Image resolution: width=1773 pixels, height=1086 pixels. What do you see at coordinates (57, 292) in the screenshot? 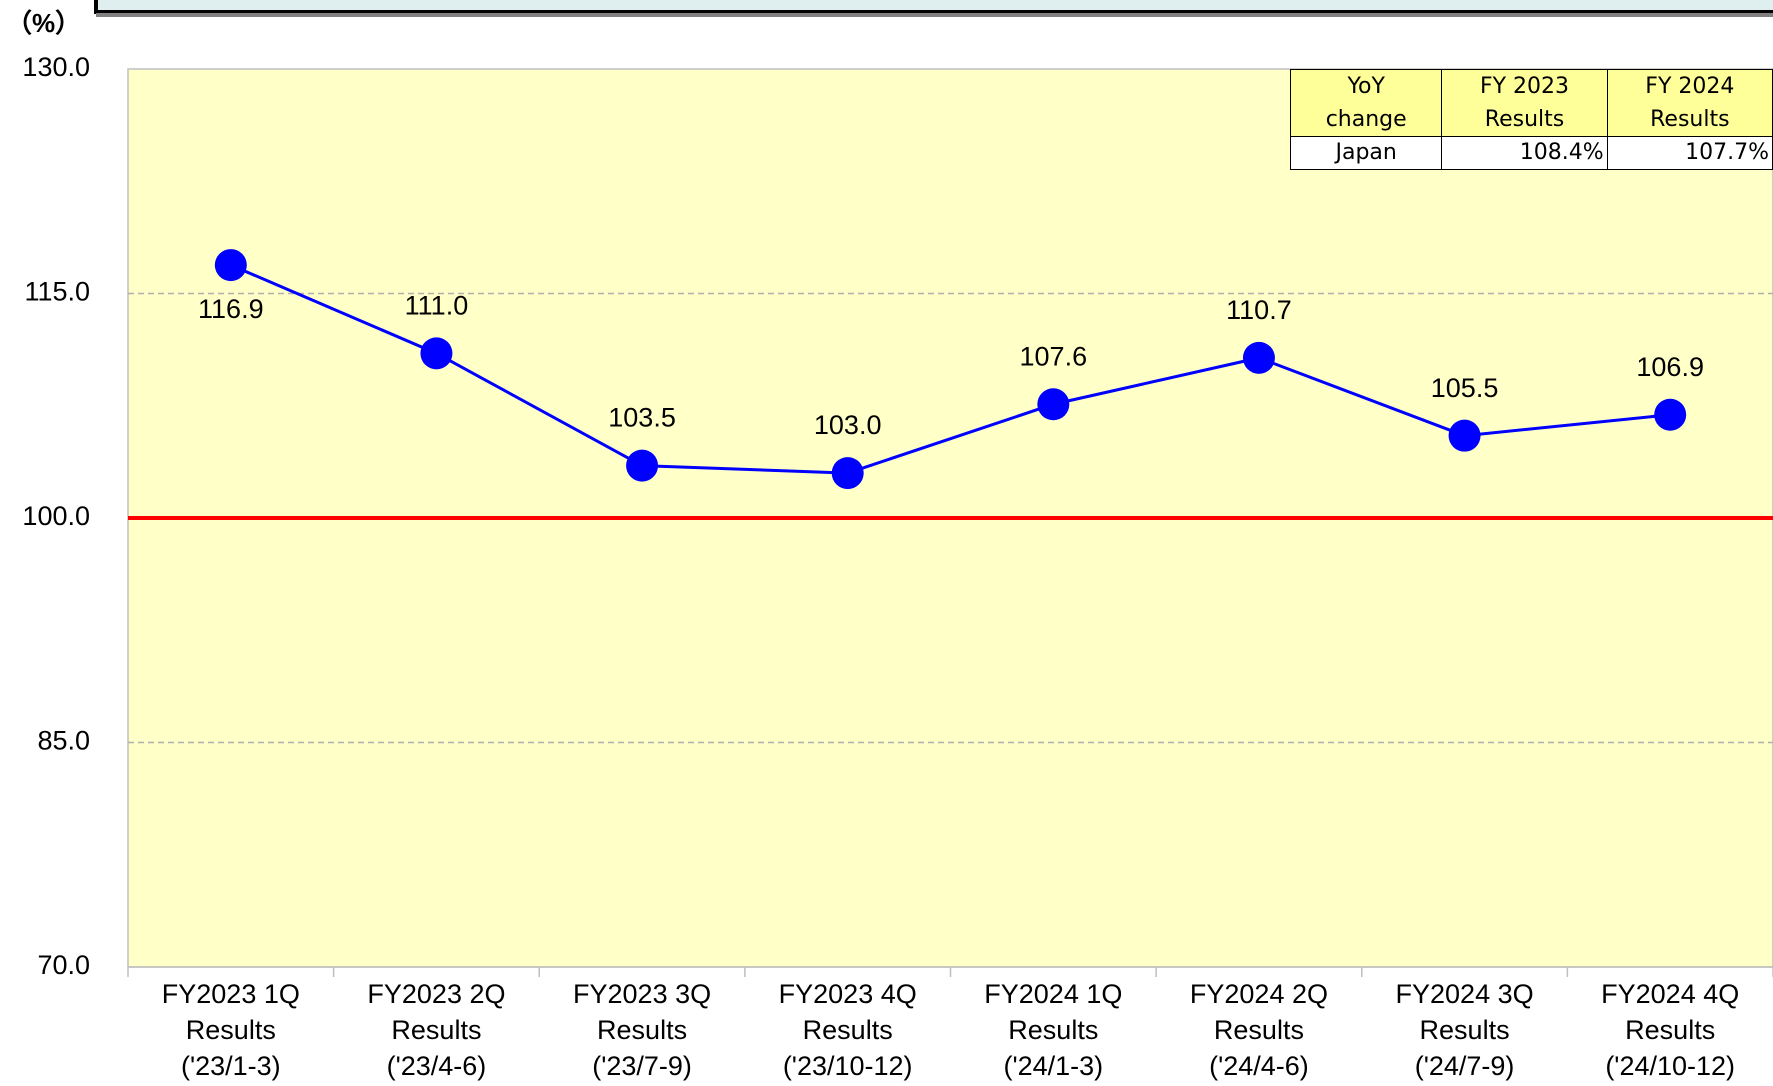
I see `y-tick-label: 115.0` at bounding box center [57, 292].